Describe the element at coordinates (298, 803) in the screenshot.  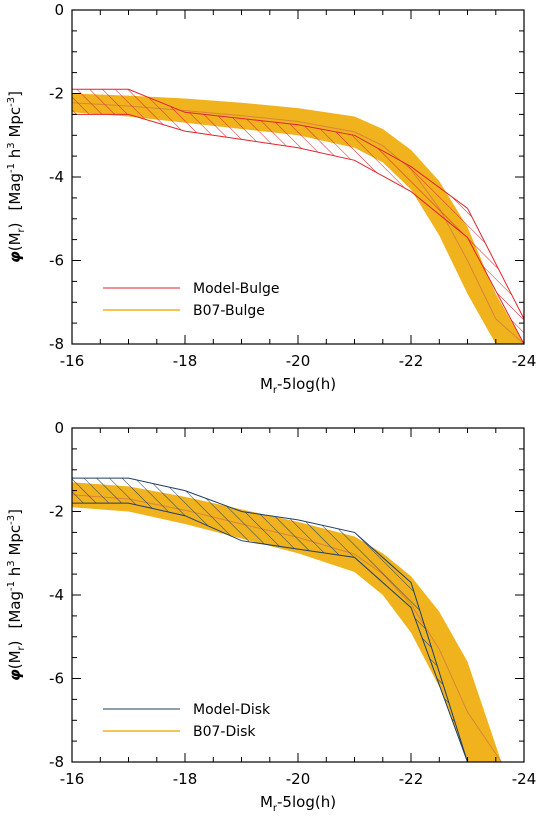
I see `disk-x-axis-label: Mr-5log(h)` at that location.